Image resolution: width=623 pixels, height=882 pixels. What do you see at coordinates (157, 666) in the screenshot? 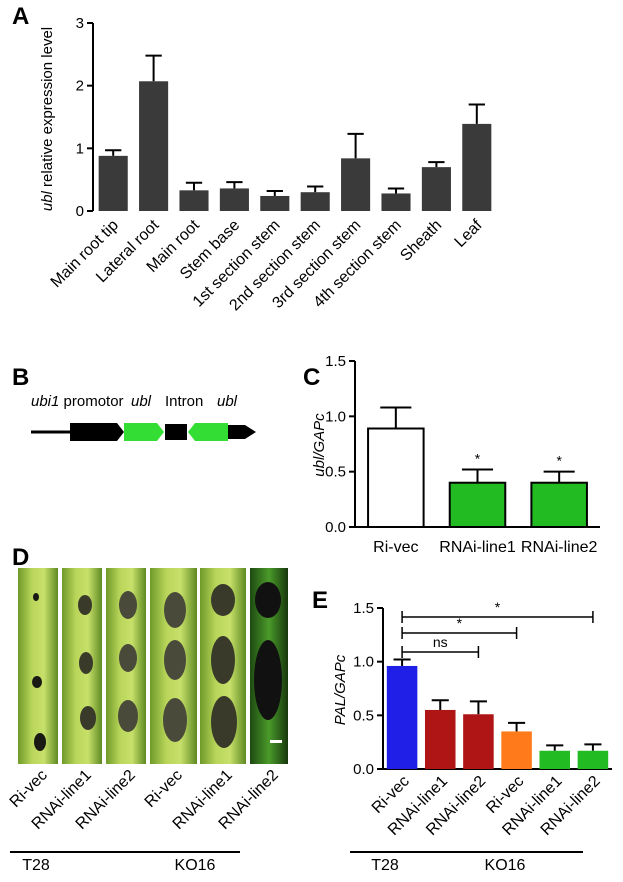
I see `lesions` at bounding box center [157, 666].